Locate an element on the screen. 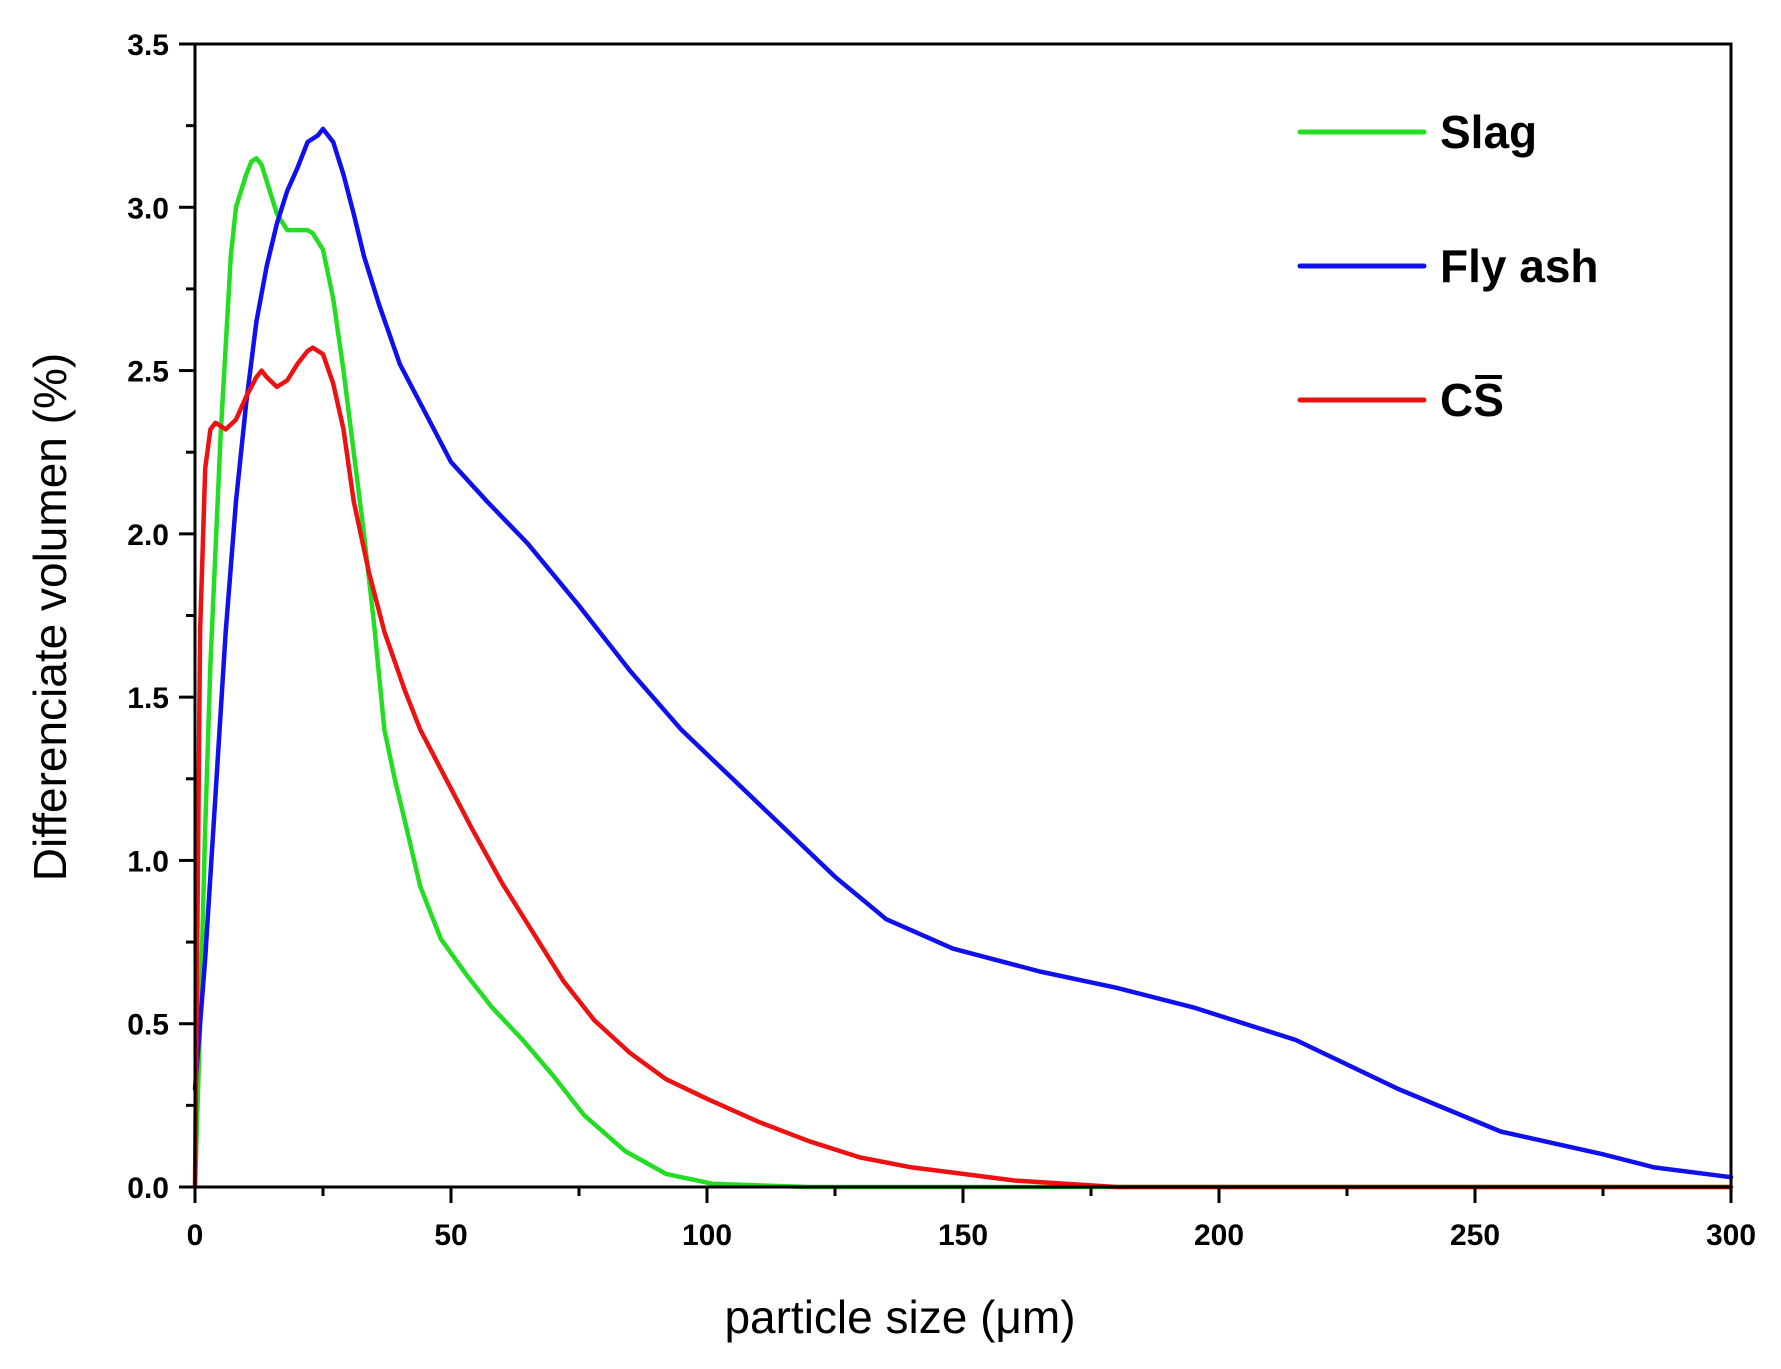  x-tick-label: 0 is located at coordinates (195, 1235).